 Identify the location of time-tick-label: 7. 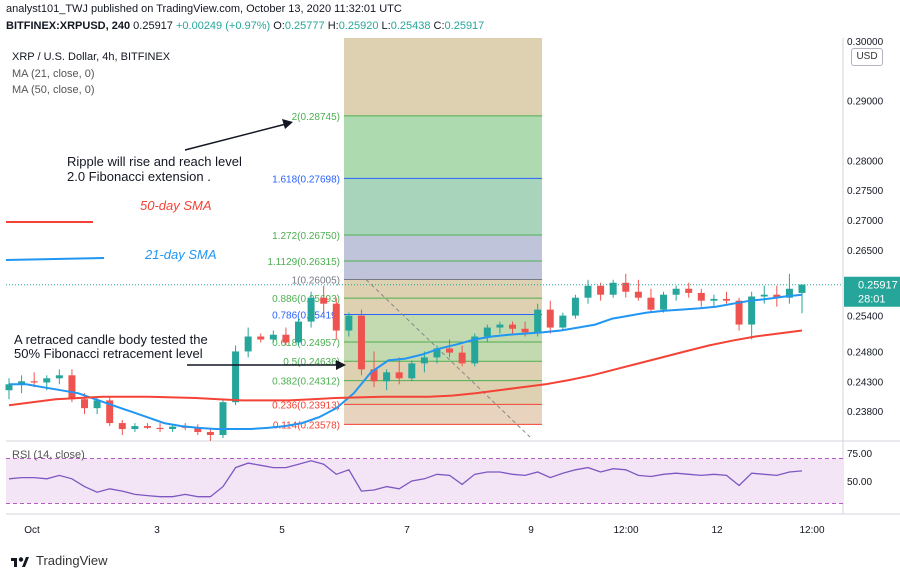
(407, 530).